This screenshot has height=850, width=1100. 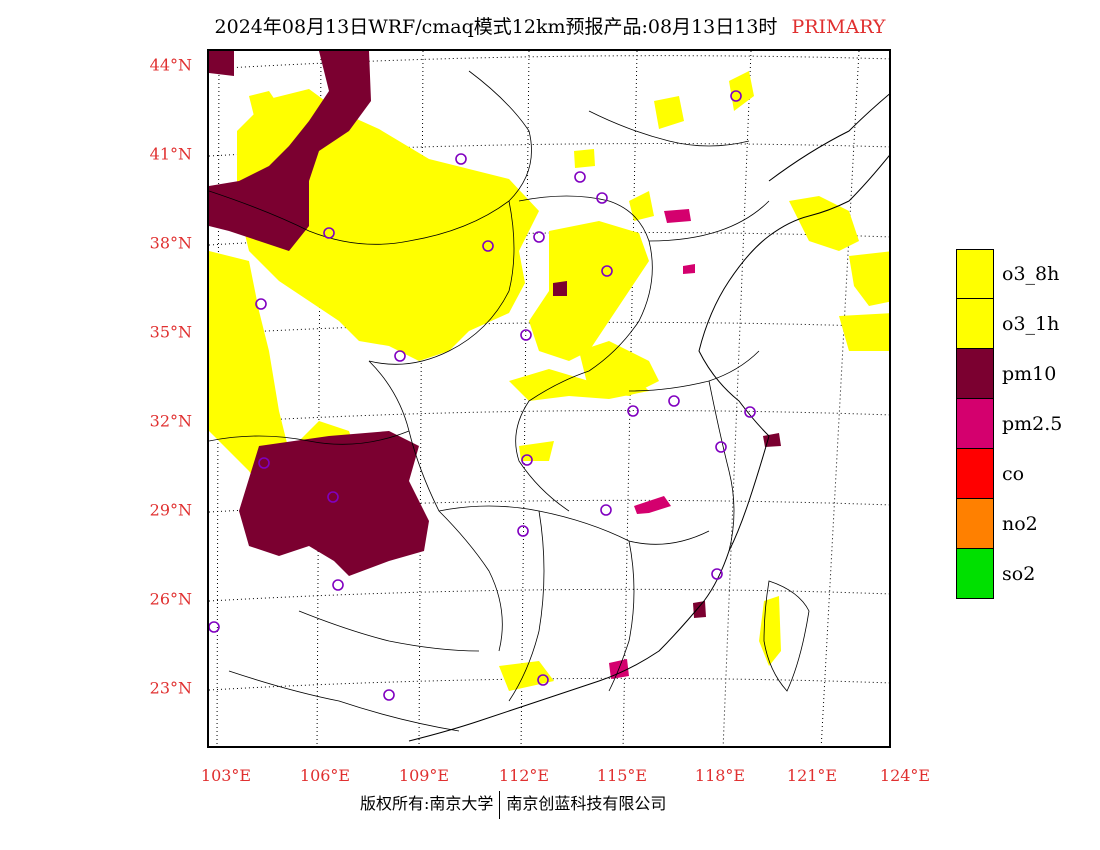 What do you see at coordinates (325, 775) in the screenshot?
I see `lon-label-106: 106°E` at bounding box center [325, 775].